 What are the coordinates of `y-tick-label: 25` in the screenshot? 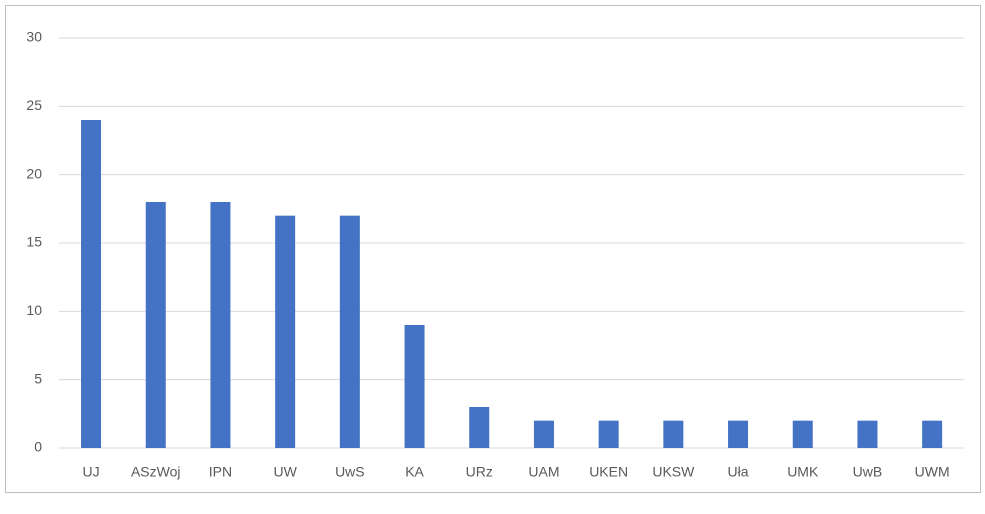 It's located at (34, 105).